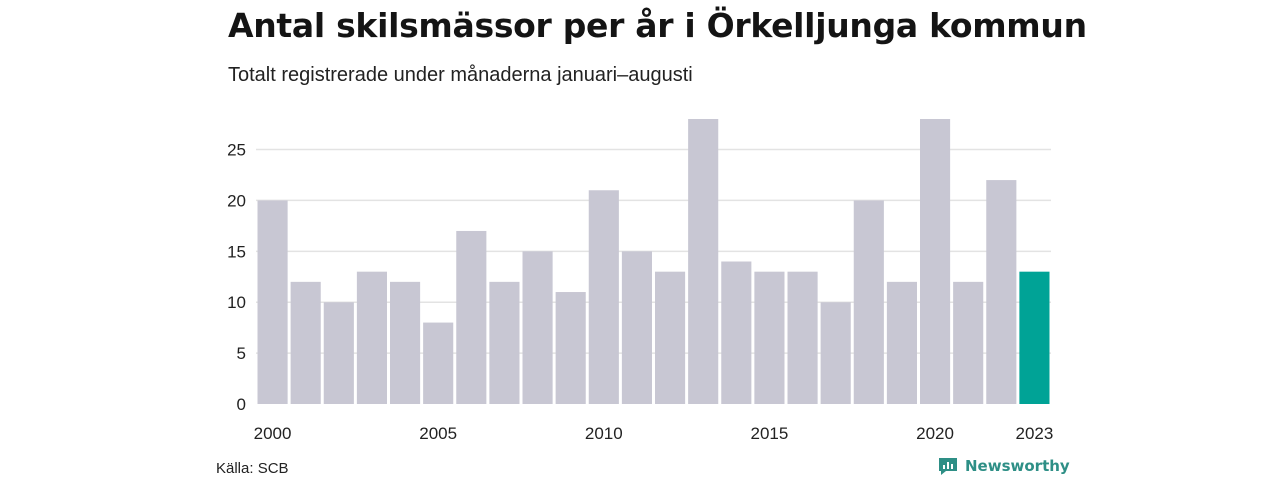 The height and width of the screenshot is (480, 1280). I want to click on bar-2006, so click(471, 317).